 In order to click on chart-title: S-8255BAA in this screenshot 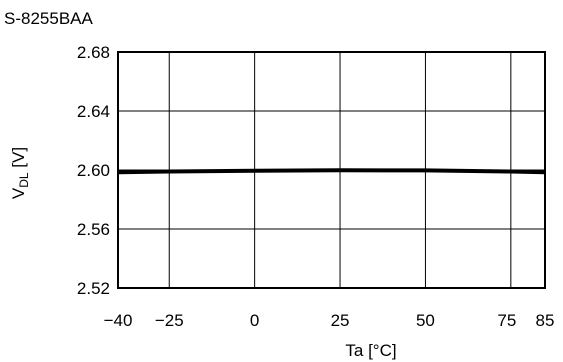, I will do `click(48, 18)`.